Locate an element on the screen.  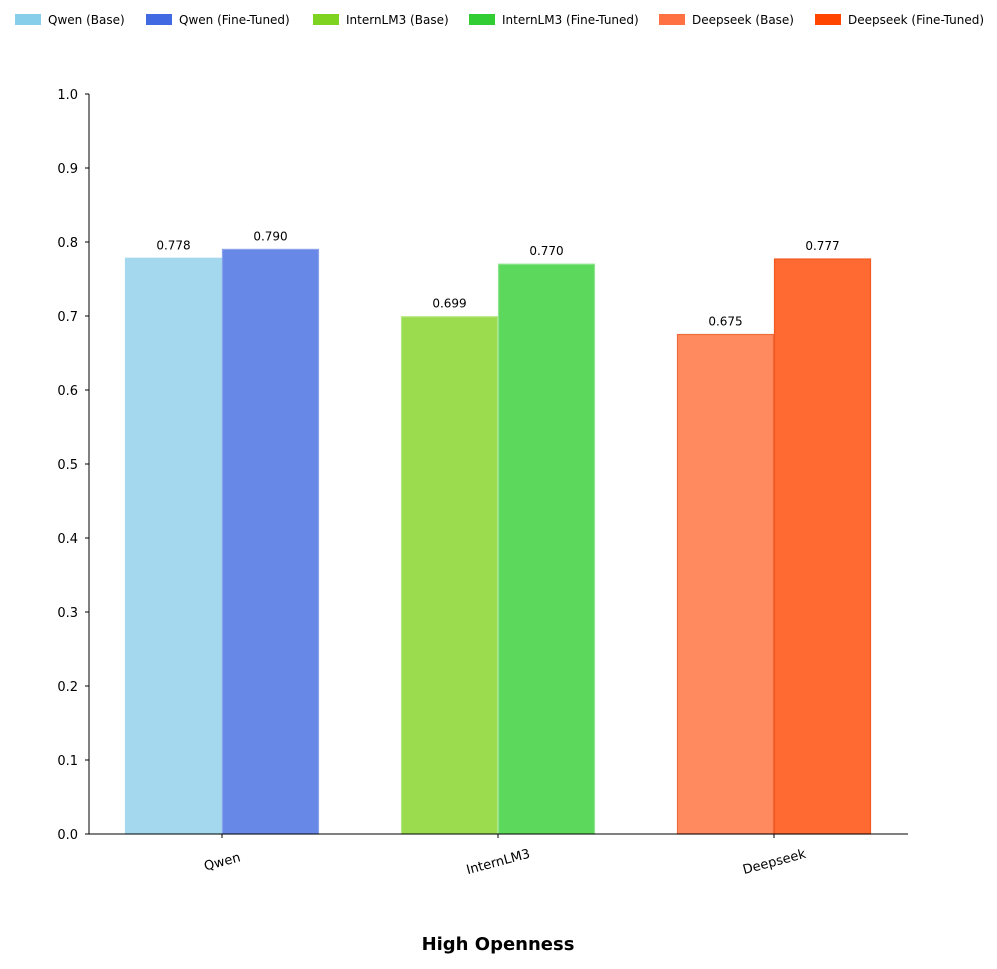
y-tick-label: 0.3 is located at coordinates (67, 613).